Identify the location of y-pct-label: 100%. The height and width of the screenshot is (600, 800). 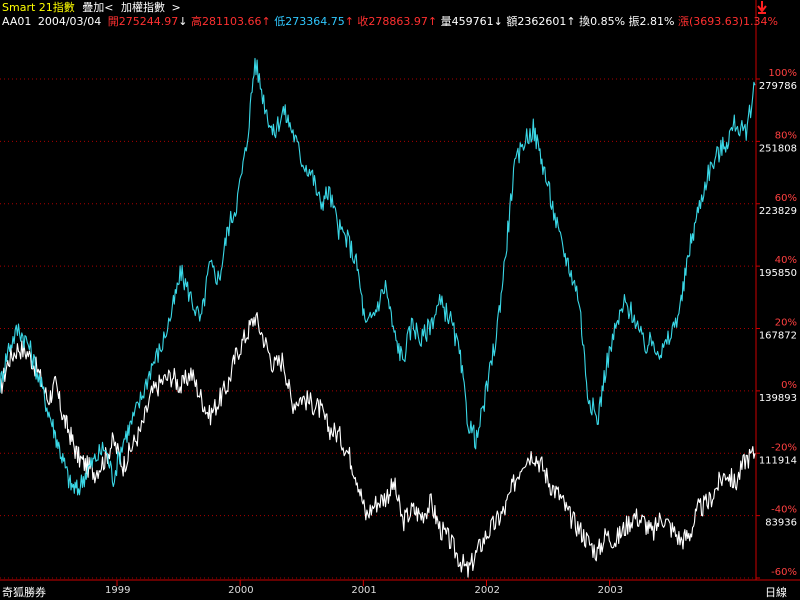
(782, 73).